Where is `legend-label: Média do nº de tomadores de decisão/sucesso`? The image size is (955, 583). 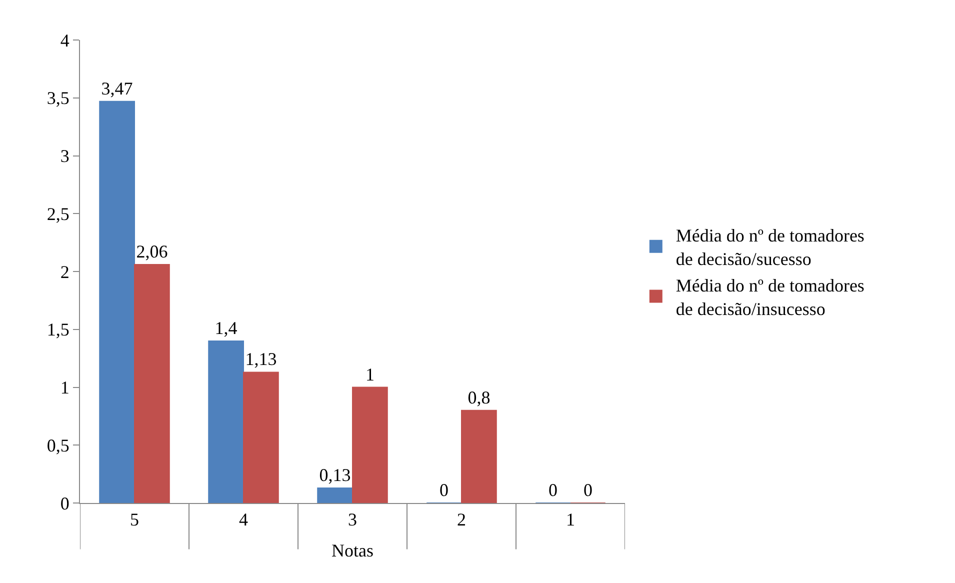
legend-label: Média do nº de tomadores de decisão/sucesso is located at coordinates (770, 248).